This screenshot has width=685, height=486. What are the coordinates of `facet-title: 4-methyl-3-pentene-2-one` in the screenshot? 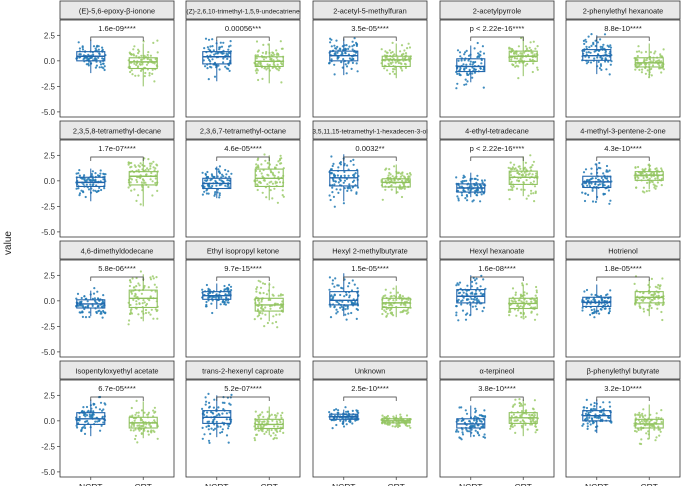 It's located at (622, 131).